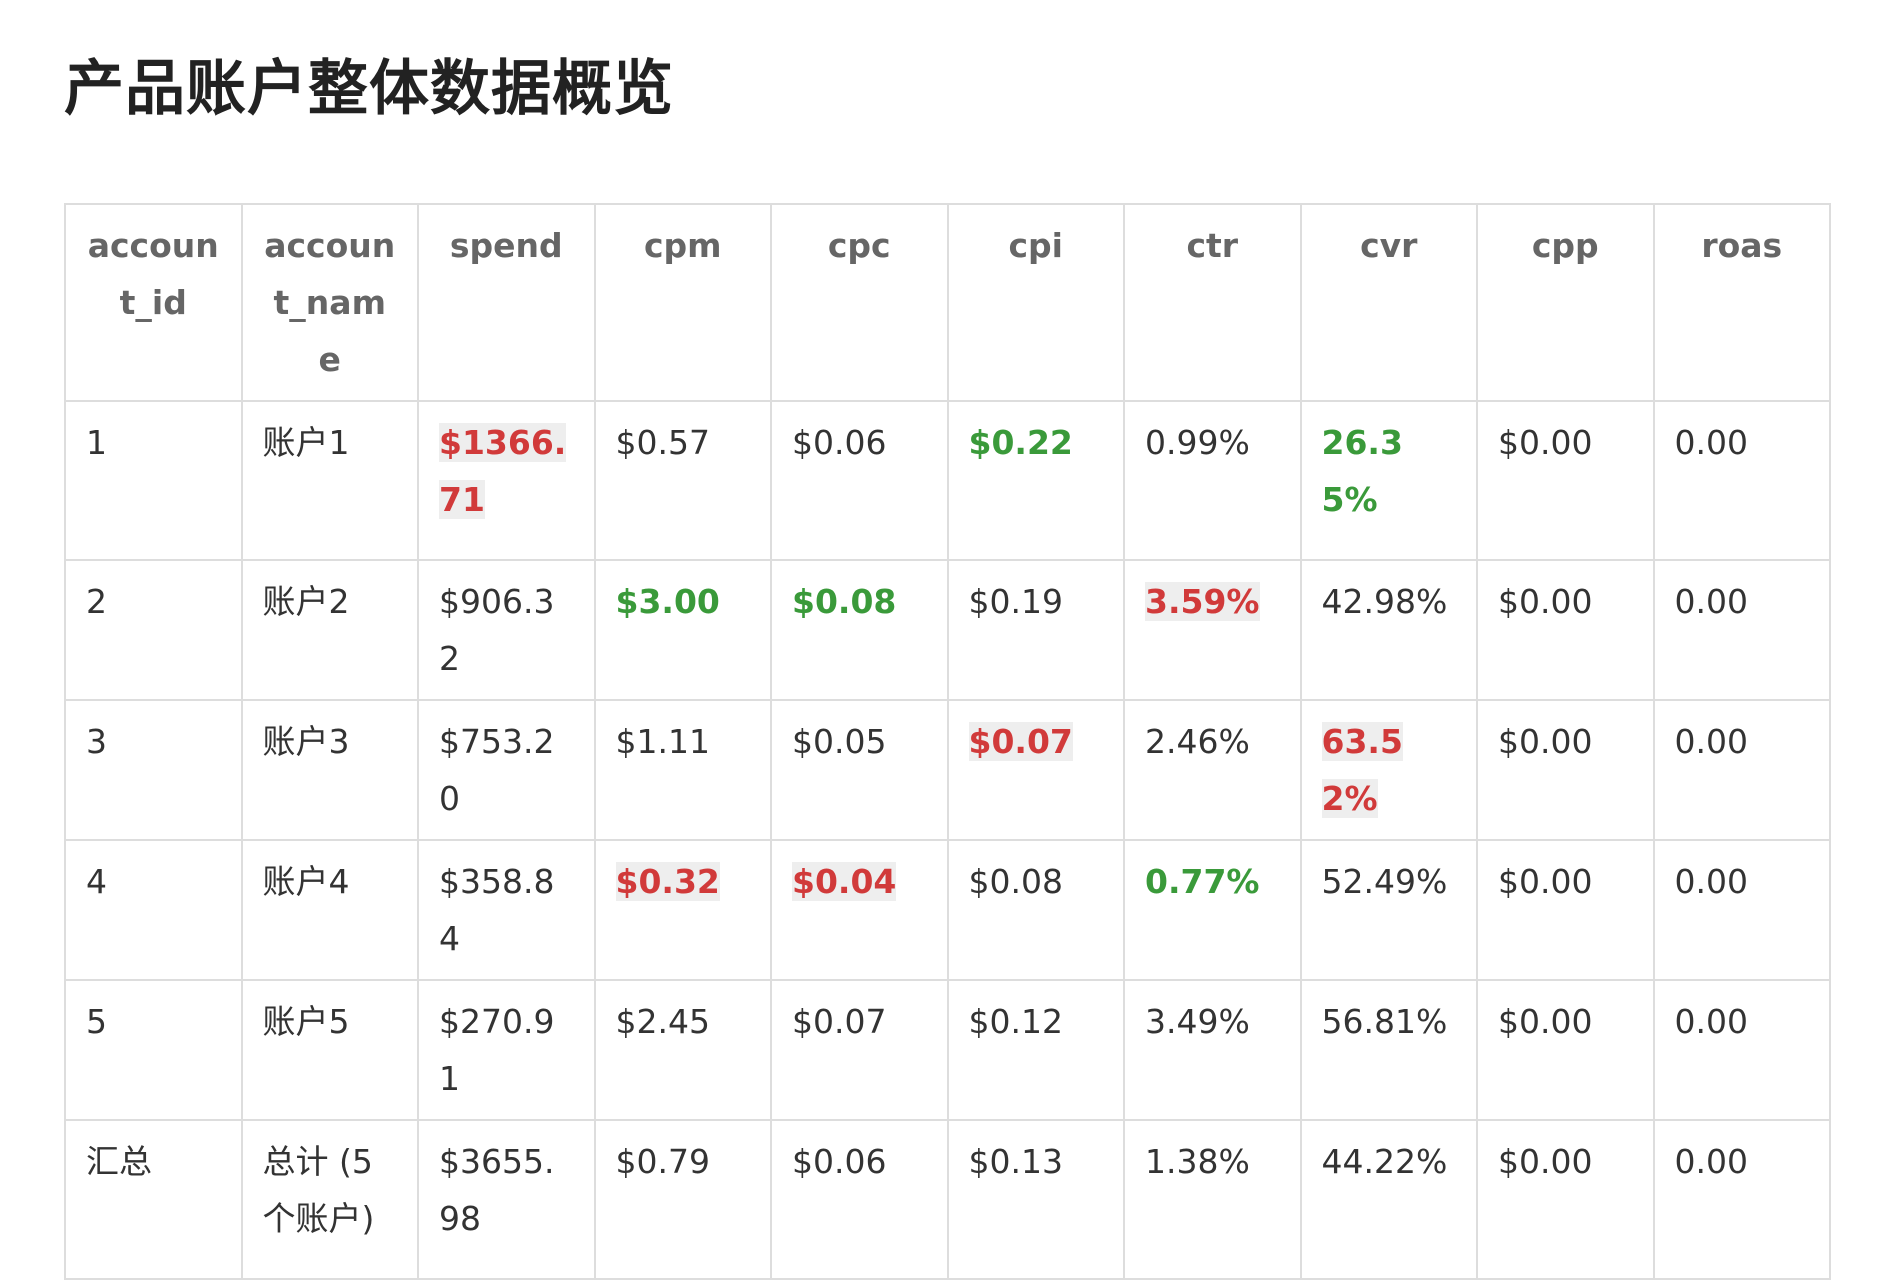  What do you see at coordinates (1035, 1199) in the screenshot?
I see `table-cell: $0.13` at bounding box center [1035, 1199].